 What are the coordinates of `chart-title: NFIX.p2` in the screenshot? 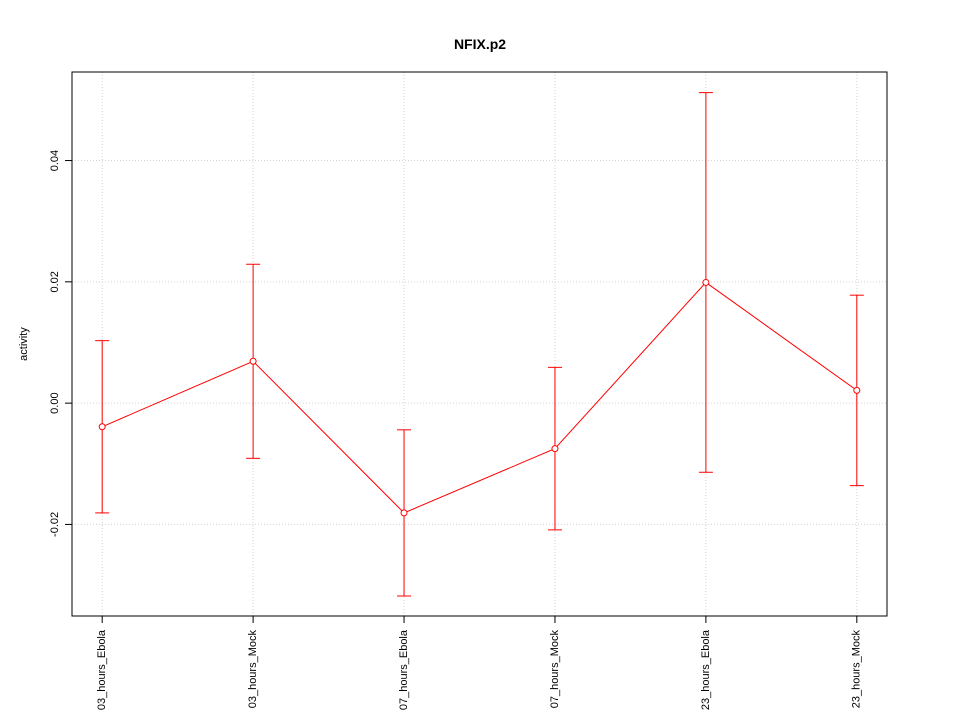 It's located at (480, 44).